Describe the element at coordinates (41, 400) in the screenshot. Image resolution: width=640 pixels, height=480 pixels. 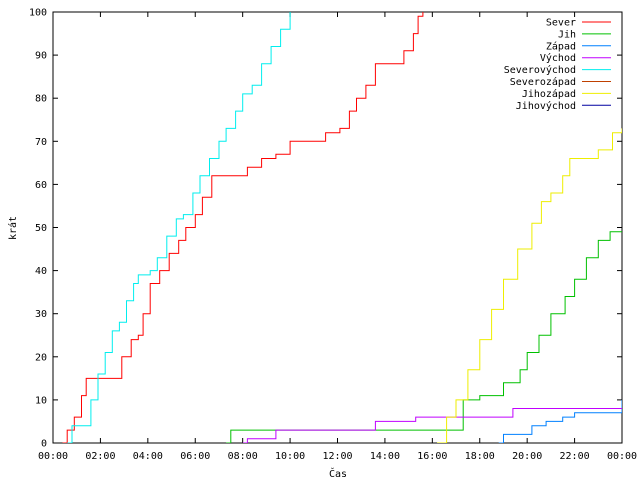
I see `y-tick-label: 10` at that location.